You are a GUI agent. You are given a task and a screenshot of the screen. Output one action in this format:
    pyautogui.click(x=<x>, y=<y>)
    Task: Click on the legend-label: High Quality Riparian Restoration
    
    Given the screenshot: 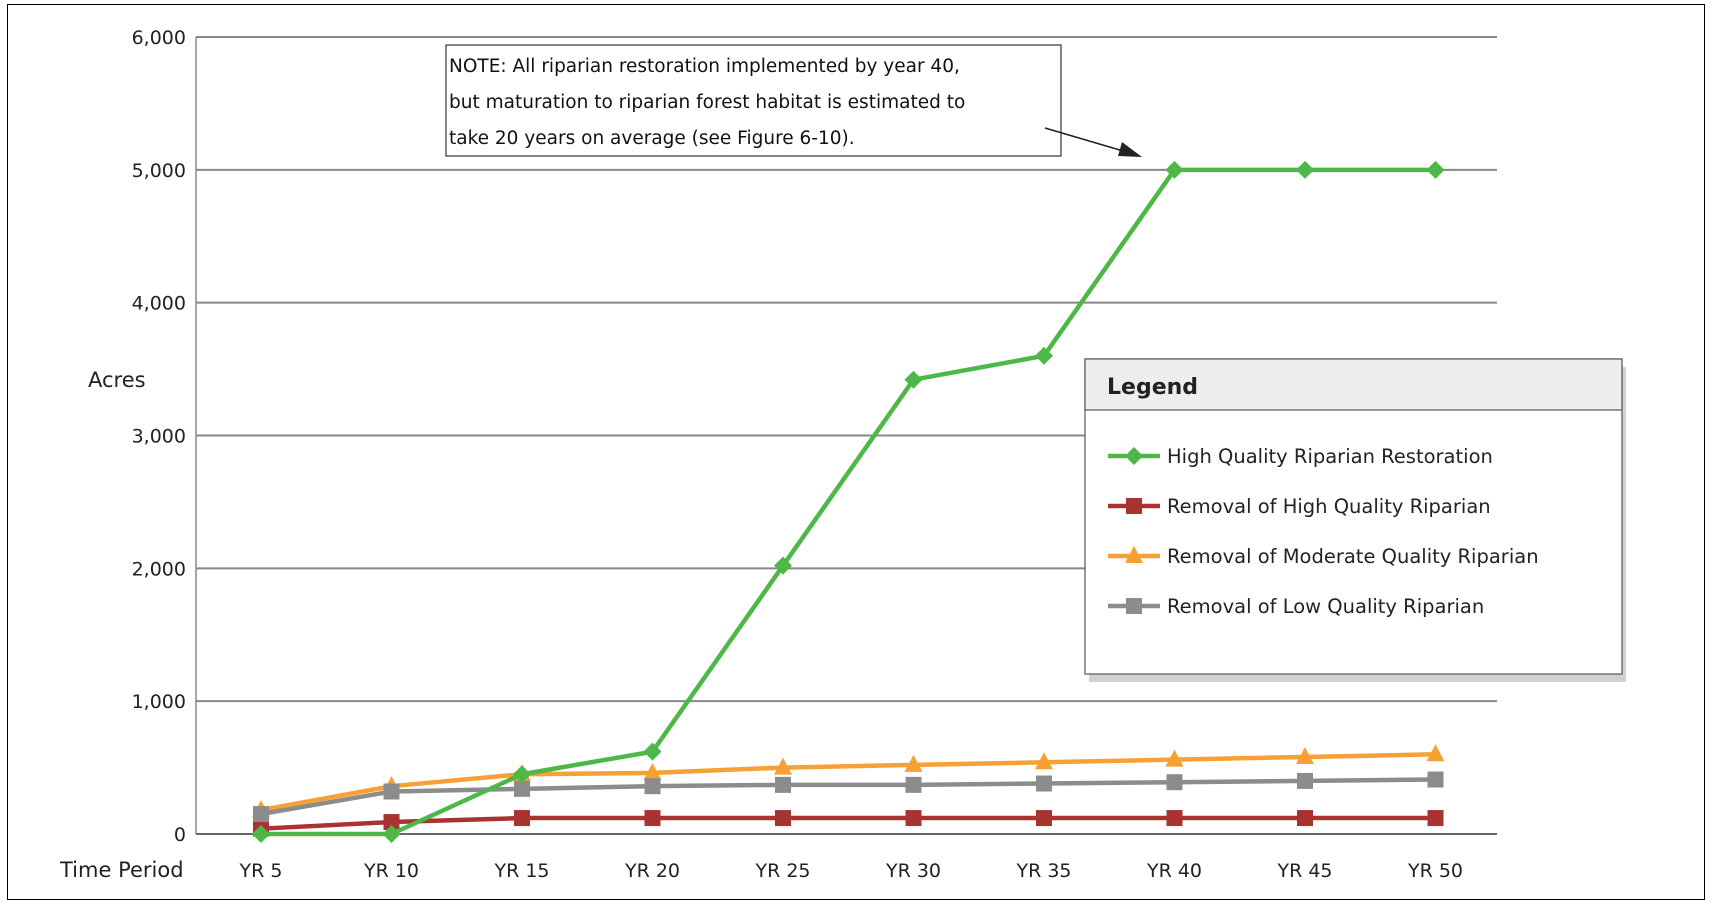 What is the action you would take?
    pyautogui.click(x=1330, y=456)
    